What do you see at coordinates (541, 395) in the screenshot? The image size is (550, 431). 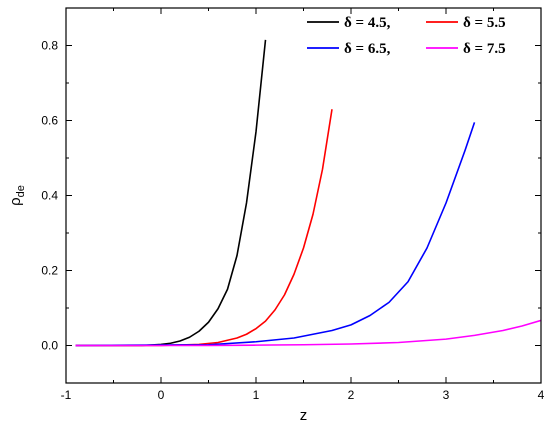 I see `x-tick-label: 4` at bounding box center [541, 395].